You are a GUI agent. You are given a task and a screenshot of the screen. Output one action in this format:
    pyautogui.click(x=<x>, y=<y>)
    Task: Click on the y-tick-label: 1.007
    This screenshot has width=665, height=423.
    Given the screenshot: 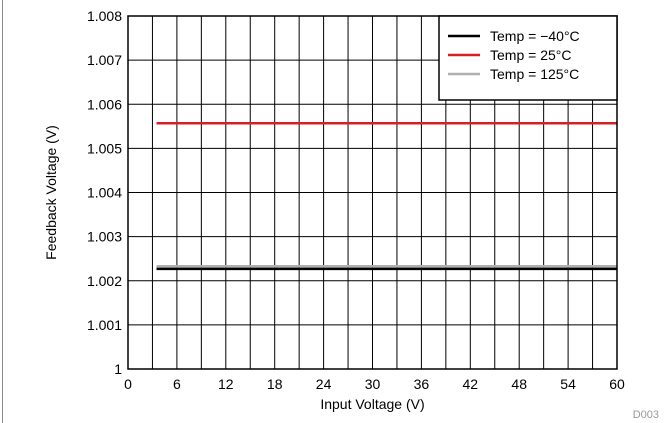 What is the action you would take?
    pyautogui.click(x=104, y=60)
    